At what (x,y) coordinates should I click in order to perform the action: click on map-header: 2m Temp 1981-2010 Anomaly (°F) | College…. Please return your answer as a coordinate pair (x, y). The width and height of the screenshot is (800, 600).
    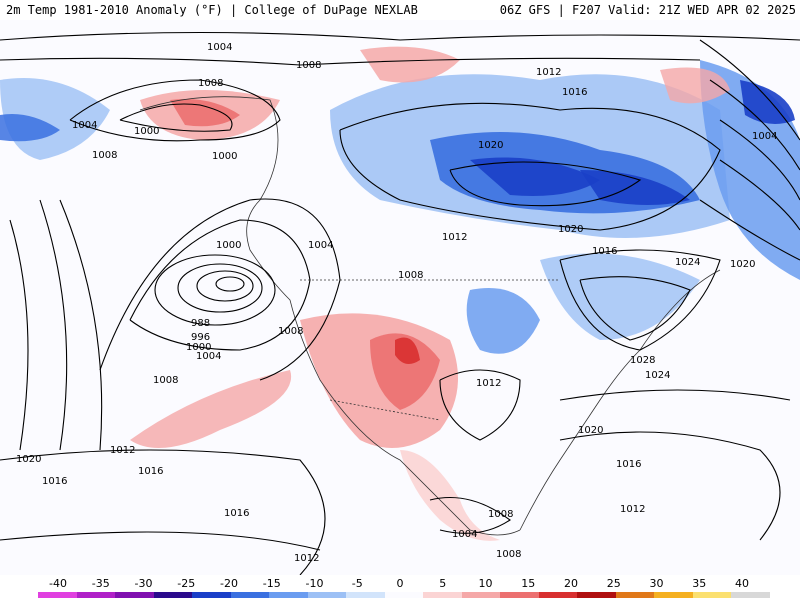
    Looking at the image, I should click on (400, 10).